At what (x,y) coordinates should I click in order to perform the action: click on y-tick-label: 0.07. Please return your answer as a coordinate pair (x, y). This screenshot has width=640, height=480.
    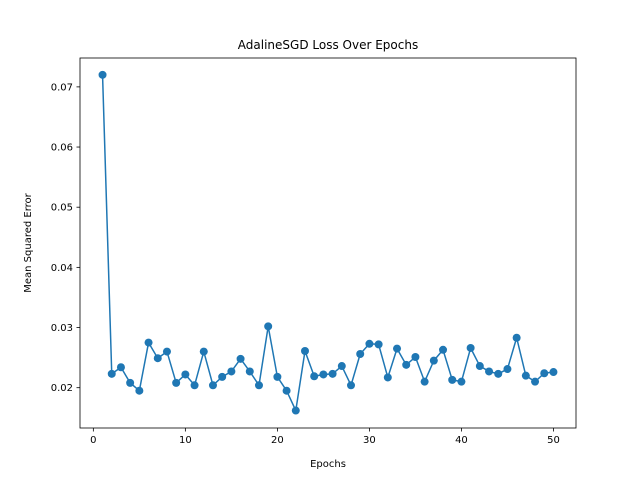
    Looking at the image, I should click on (62, 87).